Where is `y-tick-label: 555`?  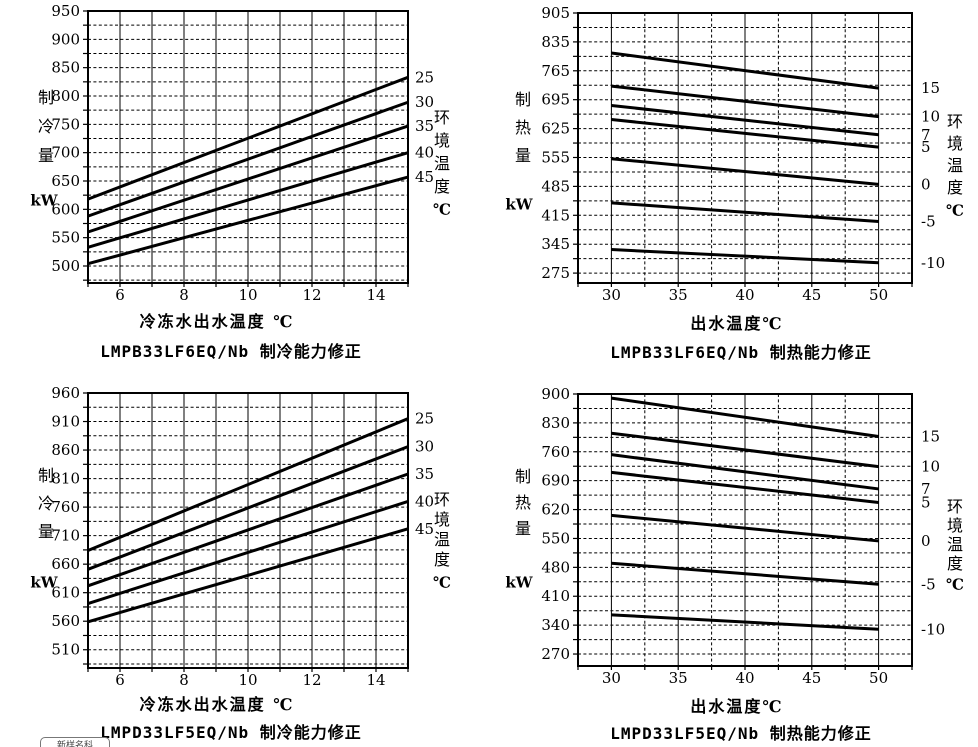
y-tick-label: 555 is located at coordinates (555, 157).